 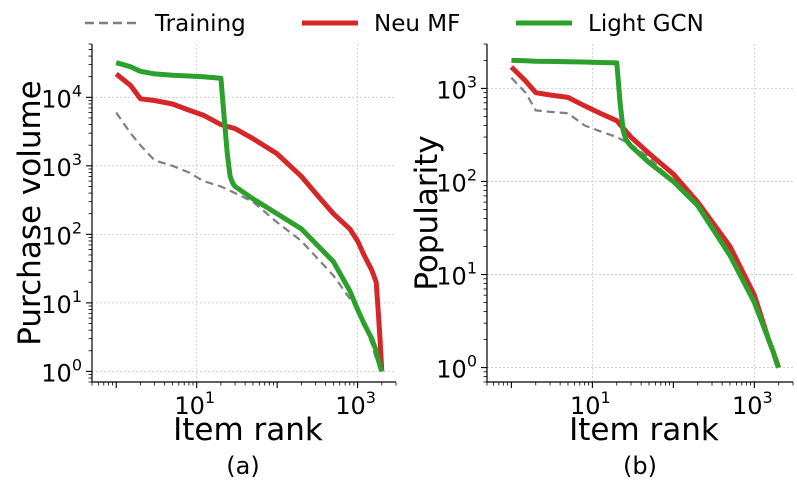 What do you see at coordinates (427, 212) in the screenshot?
I see `y-axis-label: Popularity` at bounding box center [427, 212].